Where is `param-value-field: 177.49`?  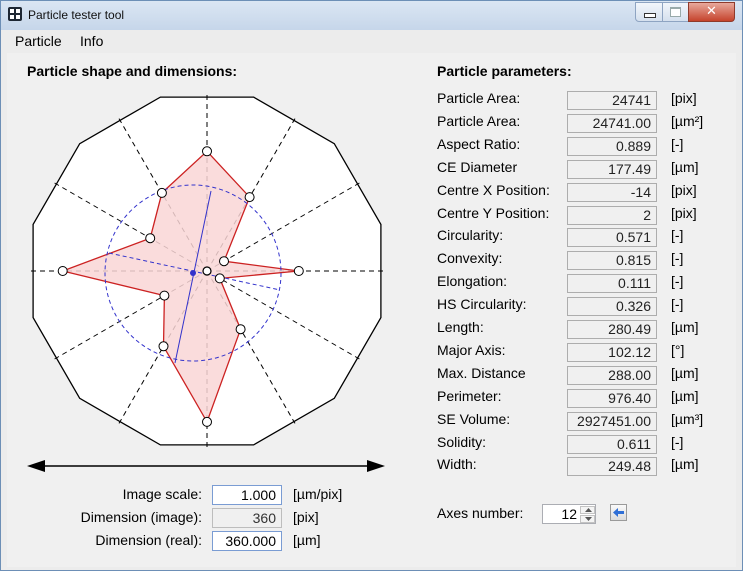 param-value-field: 177.49 is located at coordinates (612, 169).